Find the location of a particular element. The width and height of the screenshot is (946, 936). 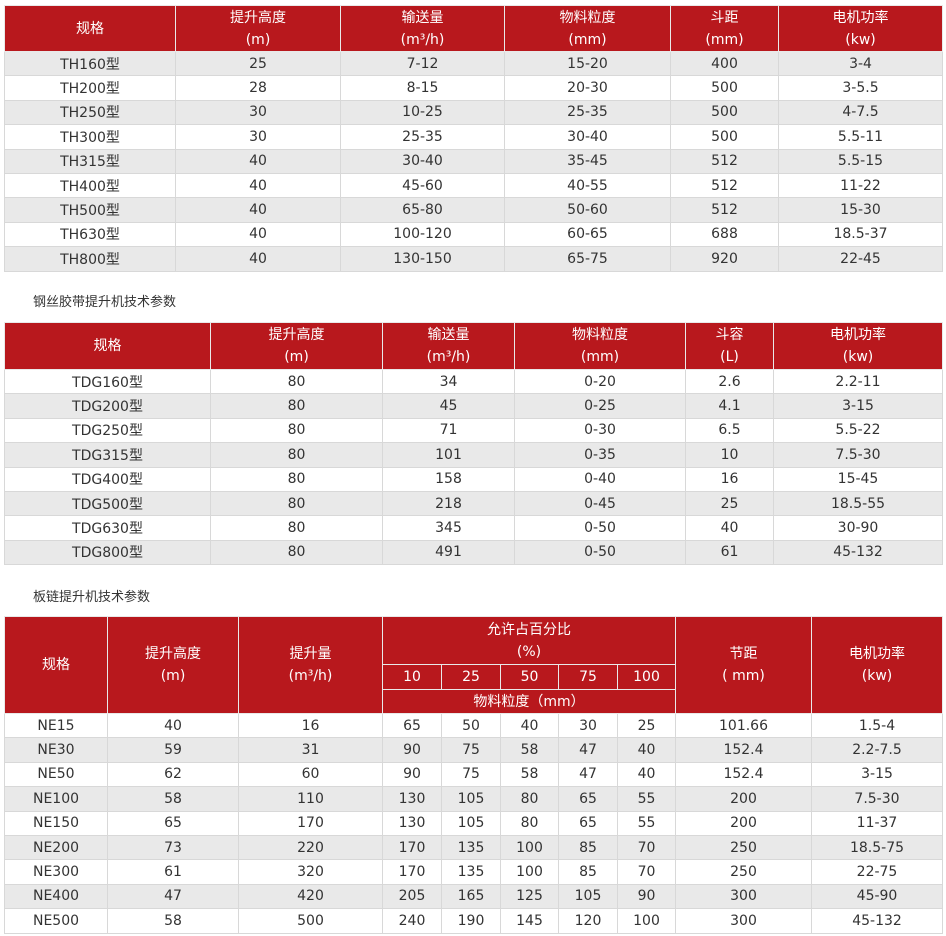

table-cell: 6.5 is located at coordinates (729, 430).